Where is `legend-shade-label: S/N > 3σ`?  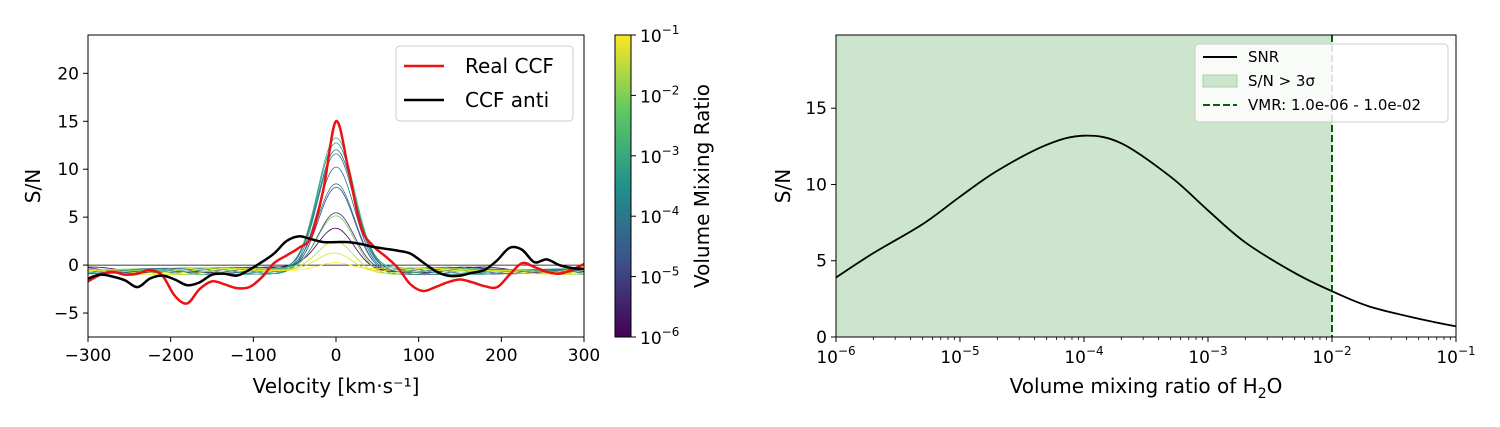 legend-shade-label: S/N > 3σ is located at coordinates (1281, 81).